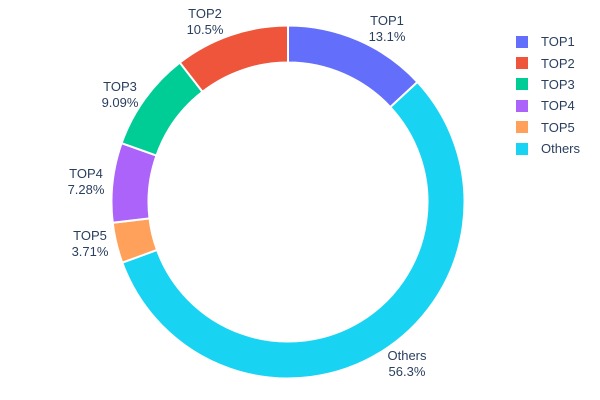  Describe the element at coordinates (522, 105) in the screenshot. I see `legend-swatch-top4` at that location.